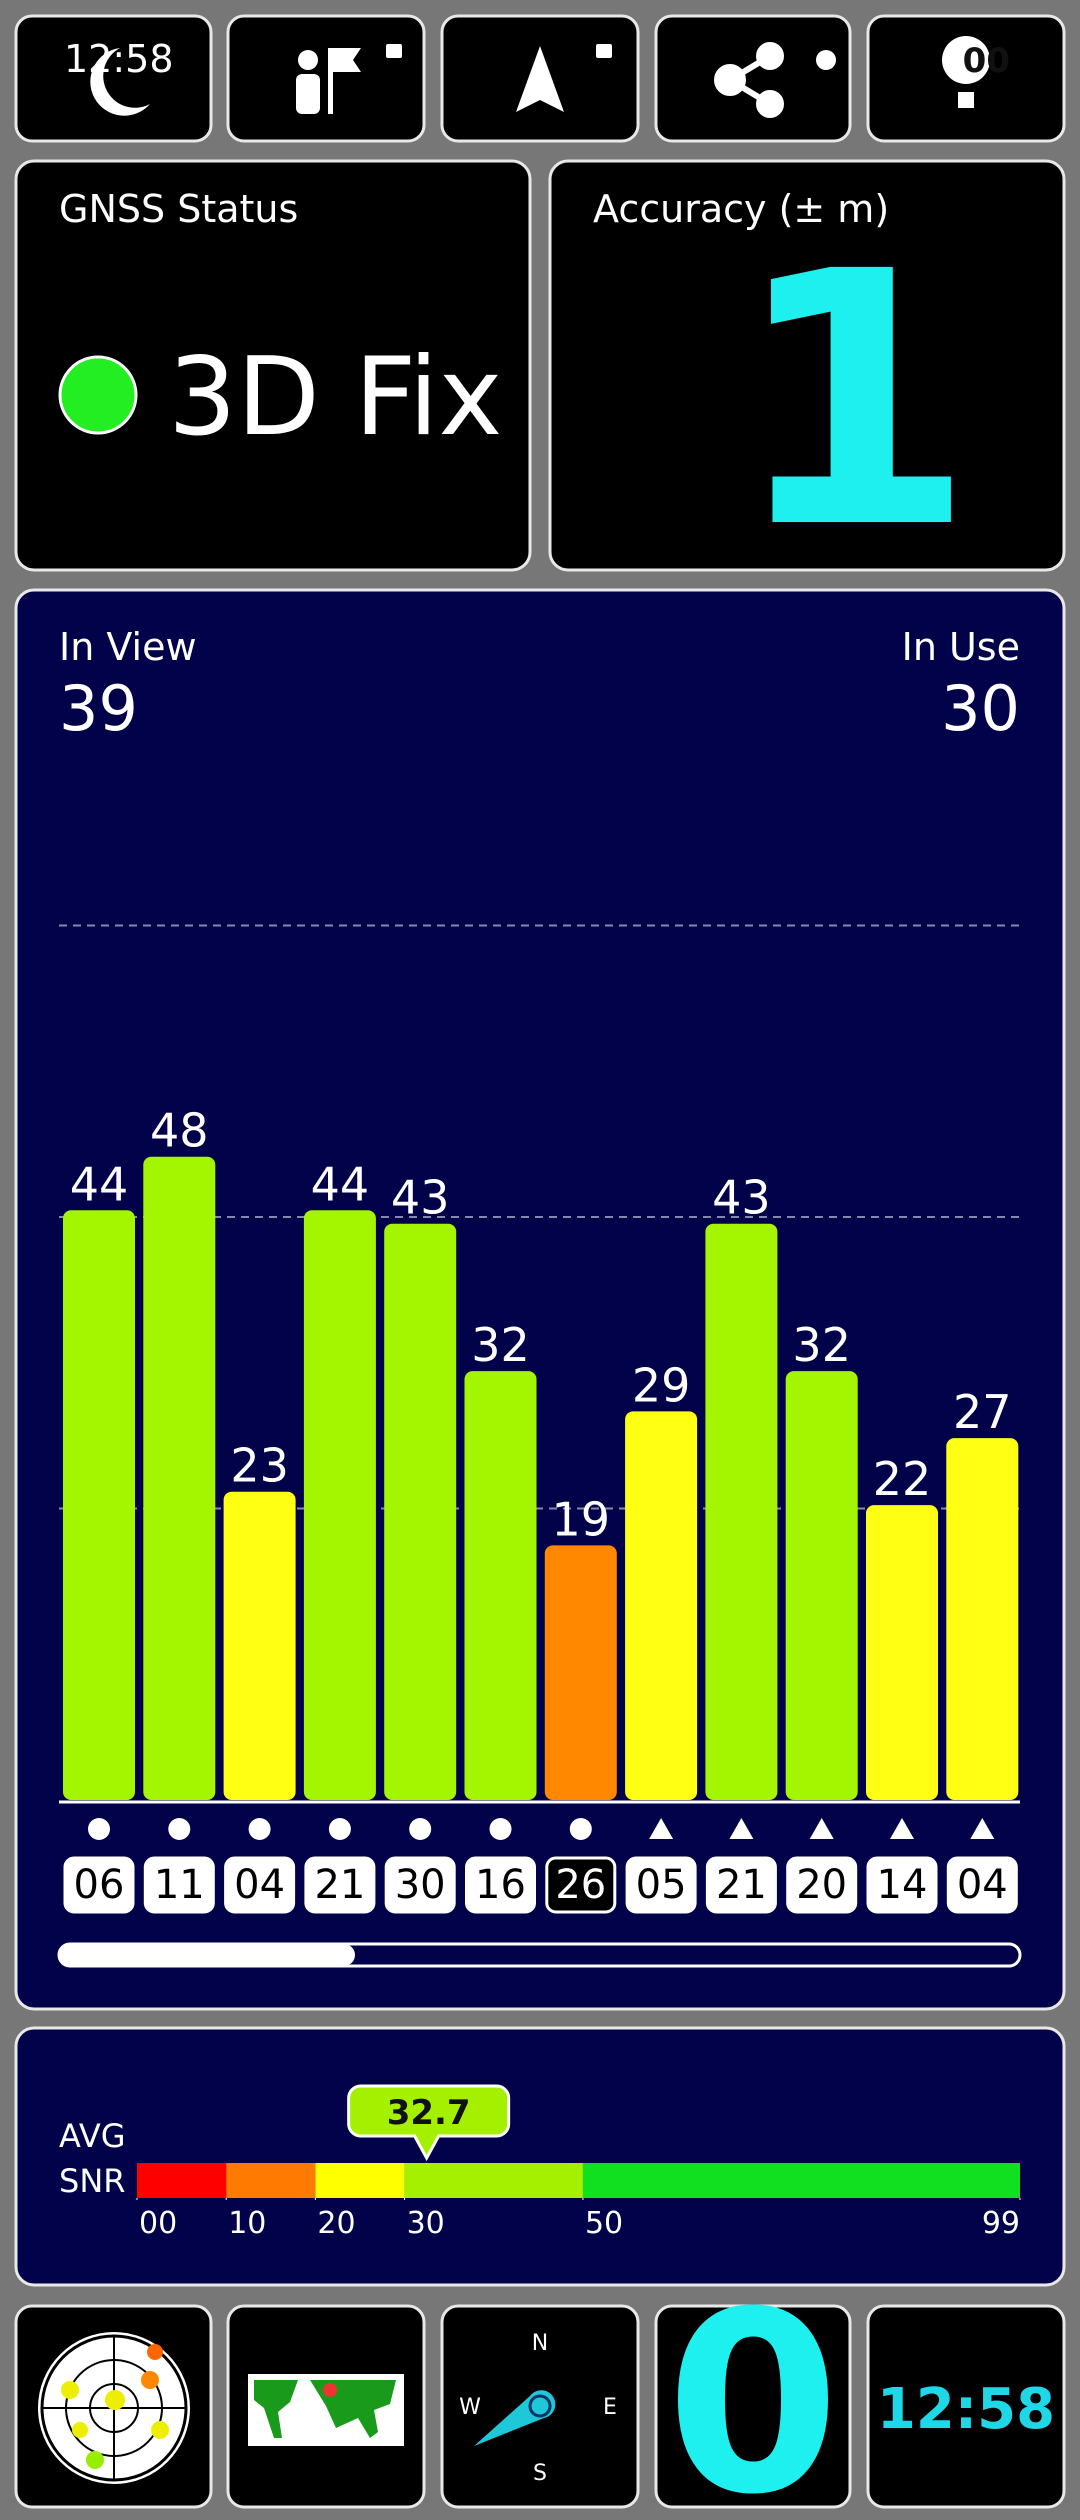 The height and width of the screenshot is (2520, 1080). Describe the element at coordinates (128, 647) in the screenshot. I see `in-view-label: In View` at that location.